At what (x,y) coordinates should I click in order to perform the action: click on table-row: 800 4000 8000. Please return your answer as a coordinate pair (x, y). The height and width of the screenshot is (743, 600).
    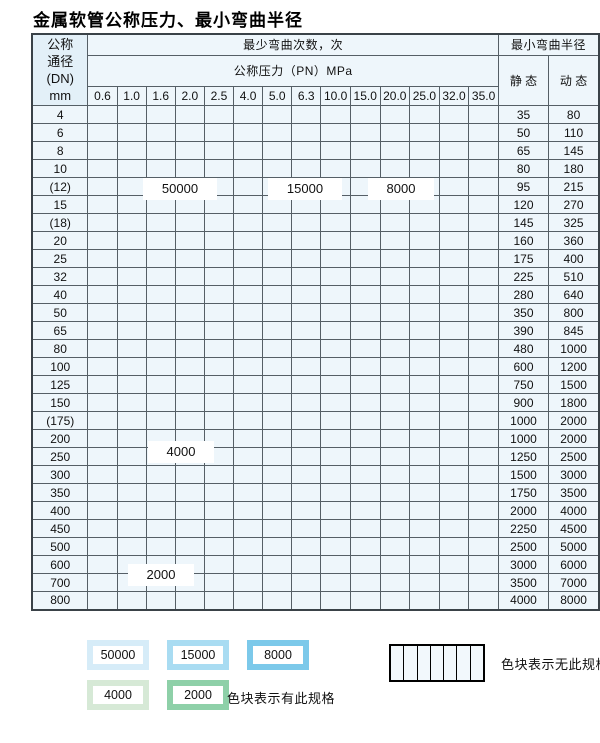
    Looking at the image, I should click on (315, 601).